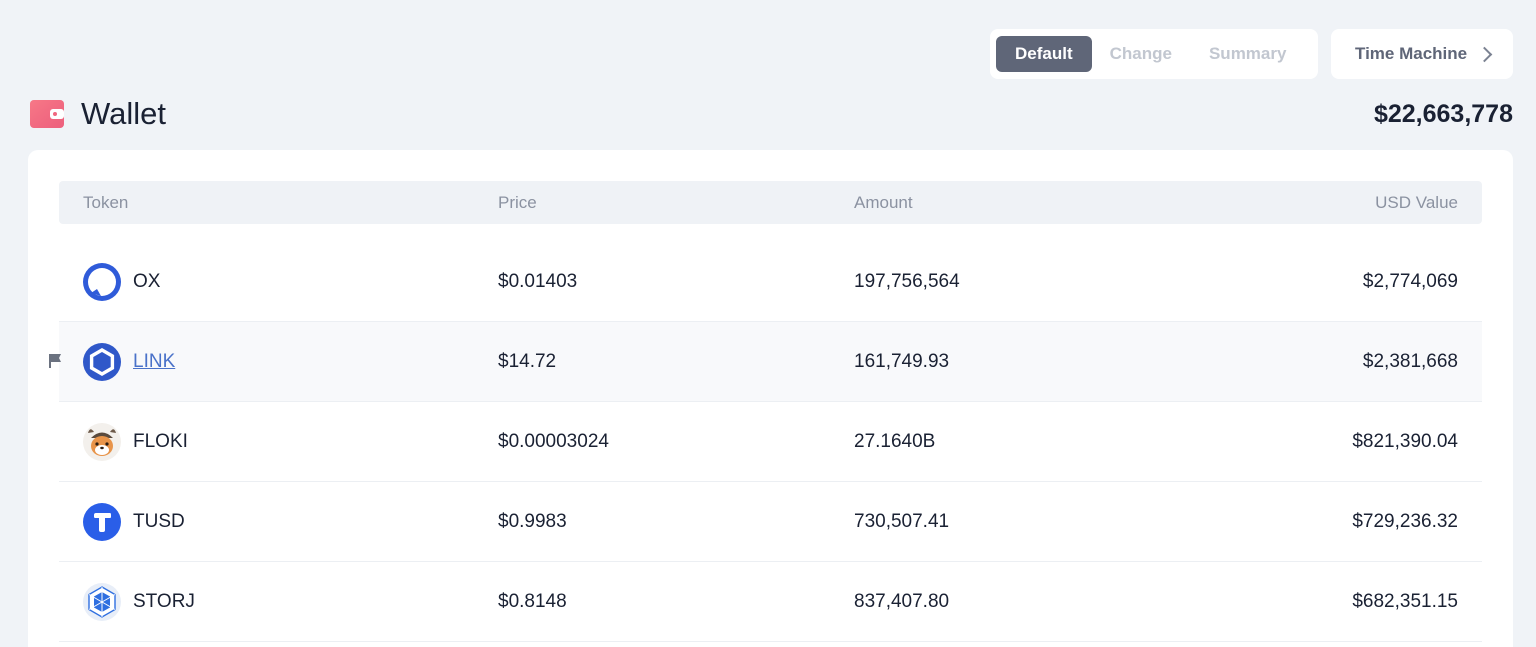  What do you see at coordinates (770, 442) in the screenshot?
I see `table-row: FLOKI $0.00003024 27.1640B $821,390.04` at bounding box center [770, 442].